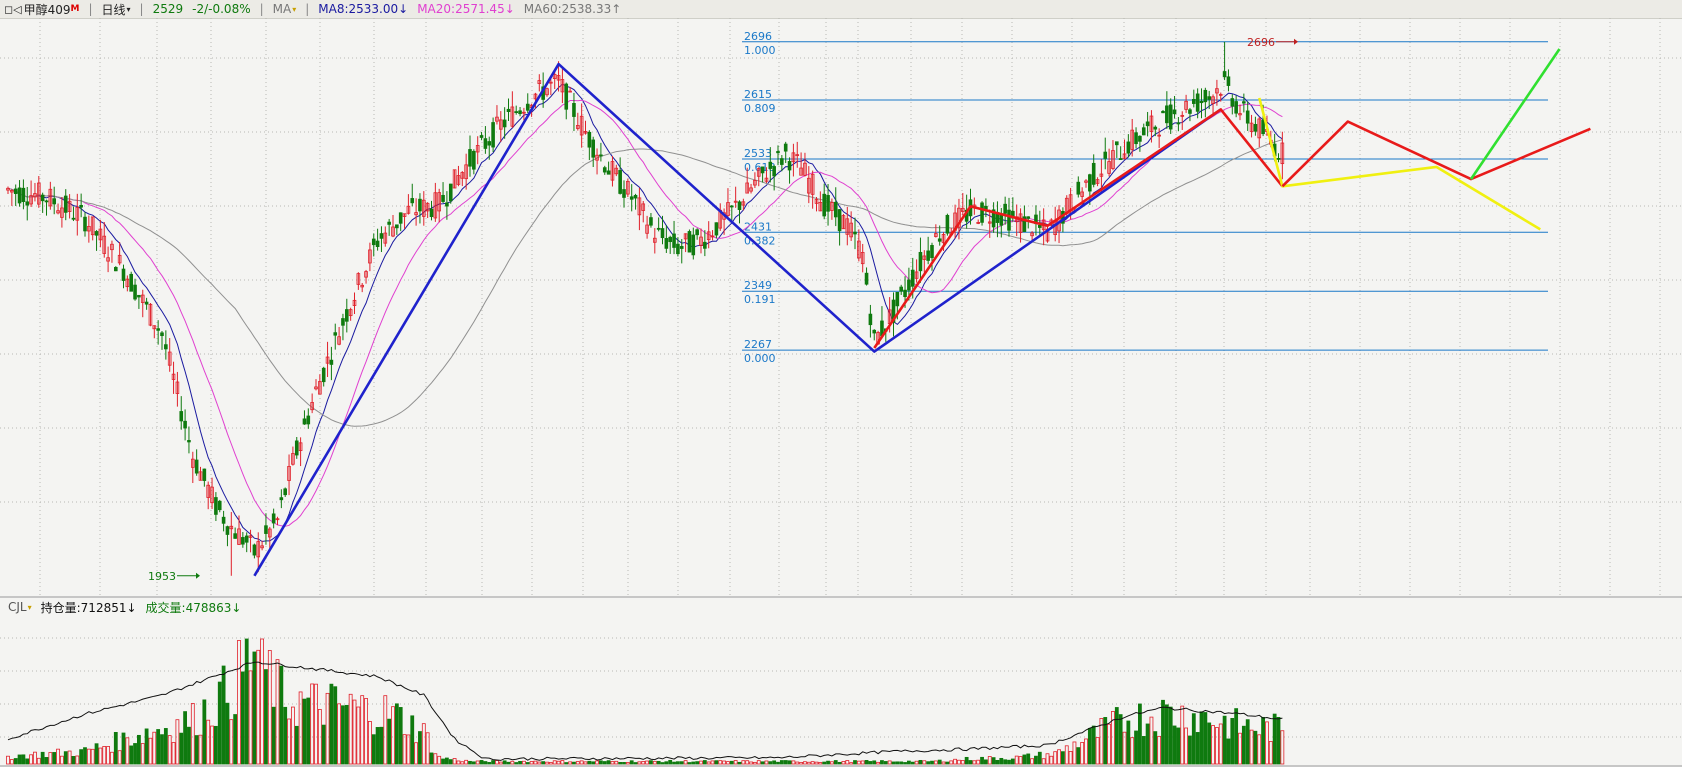  What do you see at coordinates (17, 607) in the screenshot?
I see `volume-indicator-label: CJL` at bounding box center [17, 607].